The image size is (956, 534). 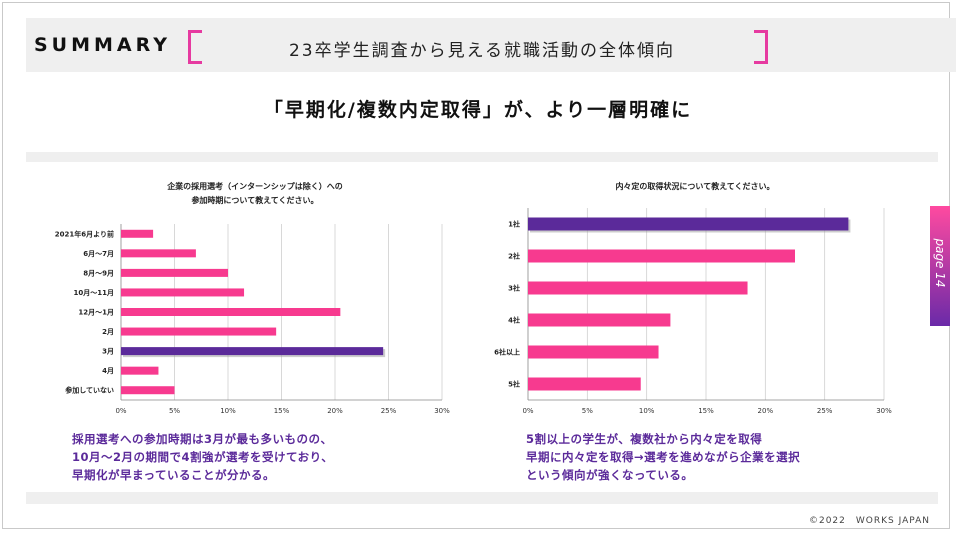 I want to click on right-comment-line: 早期に内々定を取得→選考を進めながら企業を選択, so click(x=663, y=457).